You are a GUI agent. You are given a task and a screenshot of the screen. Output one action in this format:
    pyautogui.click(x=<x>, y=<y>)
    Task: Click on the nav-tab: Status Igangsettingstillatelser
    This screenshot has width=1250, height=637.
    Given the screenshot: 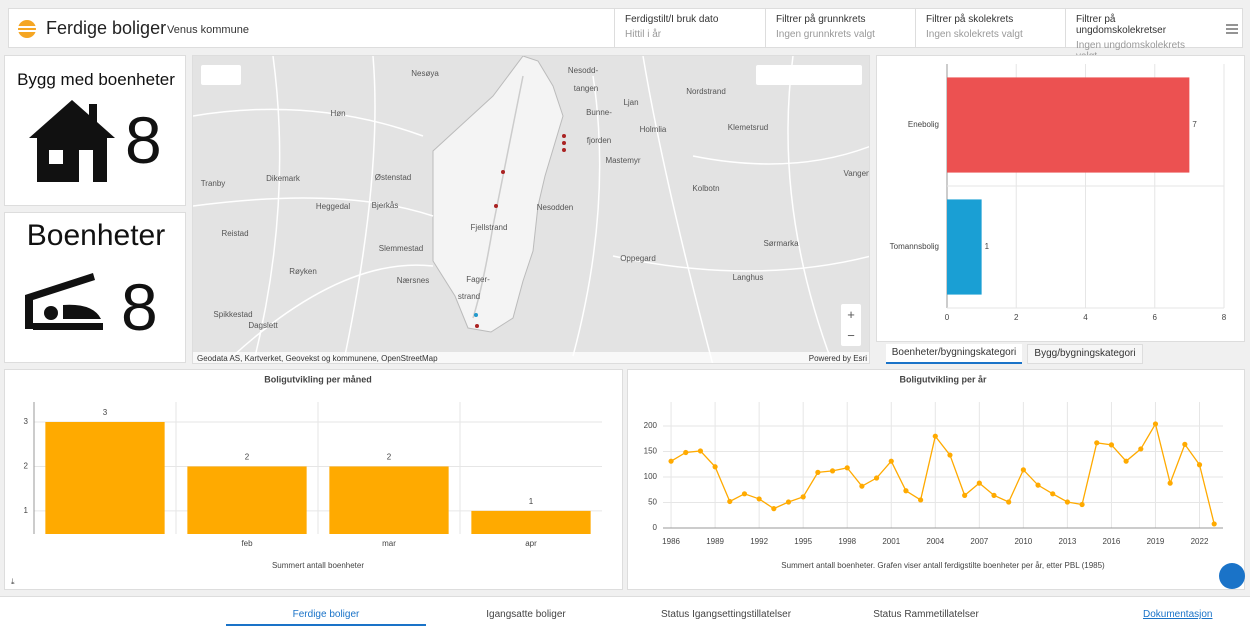 What is the action you would take?
    pyautogui.click(x=726, y=614)
    